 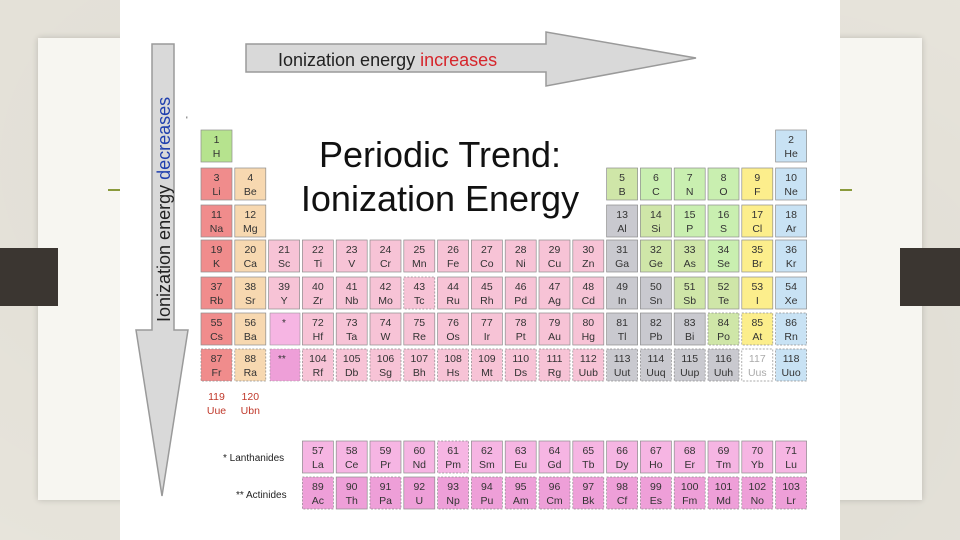 What do you see at coordinates (521, 250) in the screenshot?
I see `element-number: 28` at bounding box center [521, 250].